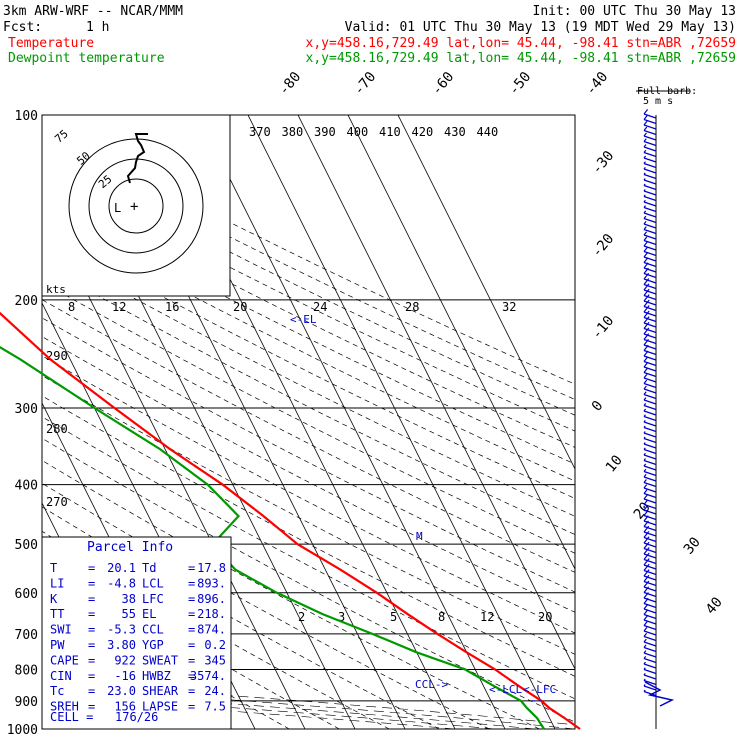 This screenshot has height=740, width=740. Describe the element at coordinates (509, 307) in the screenshot. I see `mixing-ratio-label: 32` at that location.